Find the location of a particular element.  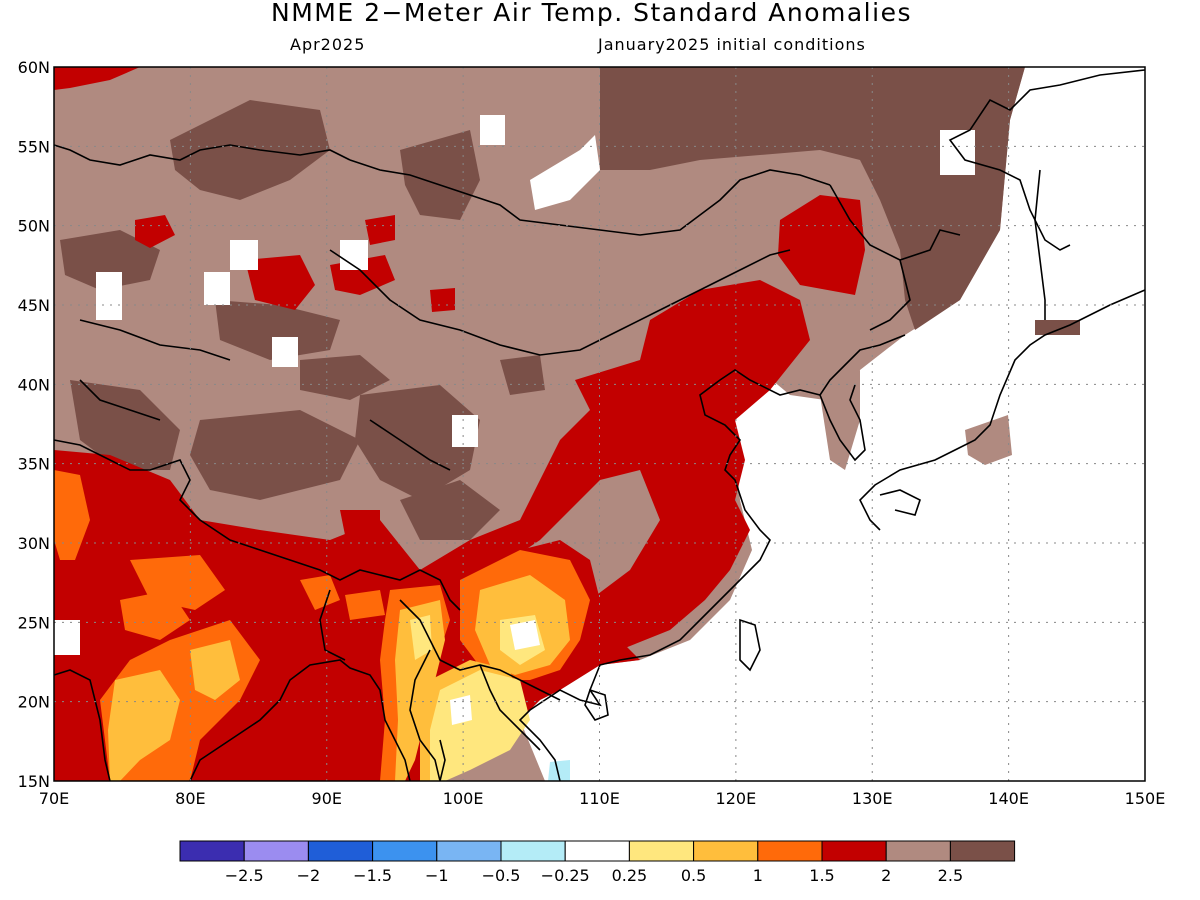

longitude-labels: 70E 80E 90E 100E 110E 120E 130E 140E 150E is located at coordinates (602, 798).